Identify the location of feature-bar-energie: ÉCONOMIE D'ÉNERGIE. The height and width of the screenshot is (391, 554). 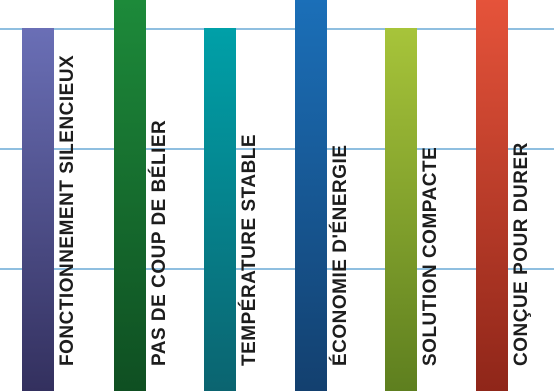
(323, 195).